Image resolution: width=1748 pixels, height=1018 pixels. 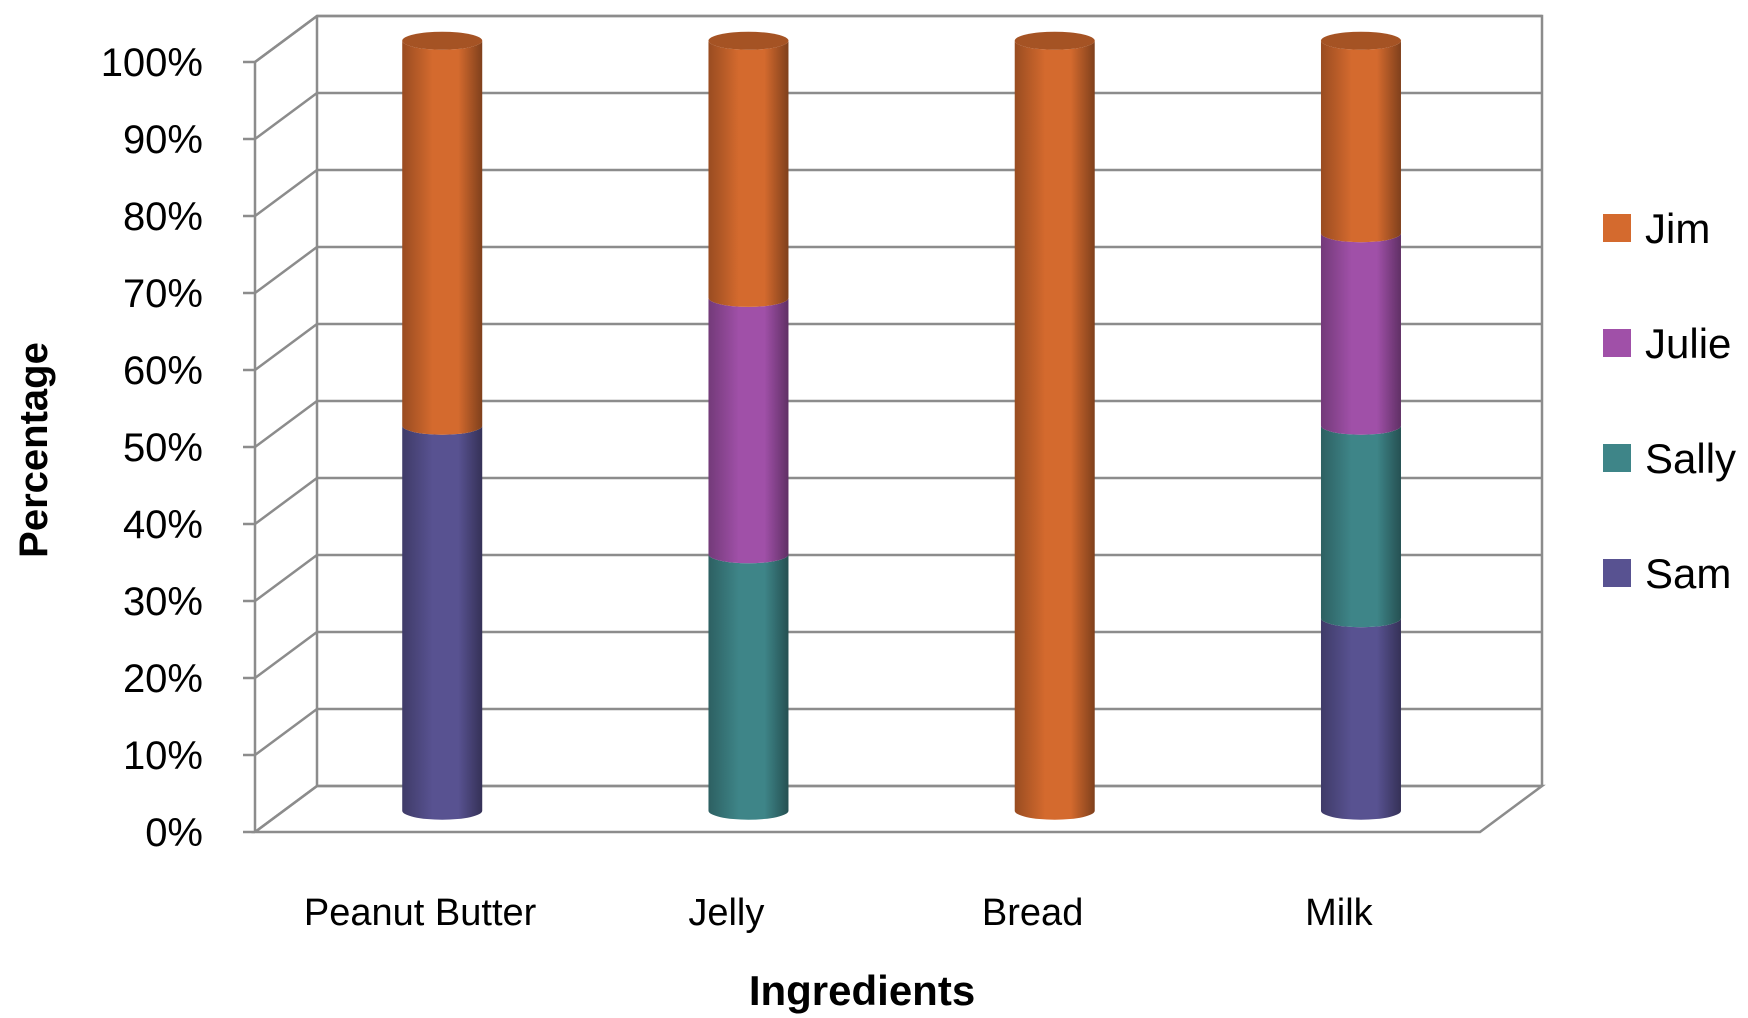 What do you see at coordinates (163, 525) in the screenshot?
I see `y-tick-label: 40%` at bounding box center [163, 525].